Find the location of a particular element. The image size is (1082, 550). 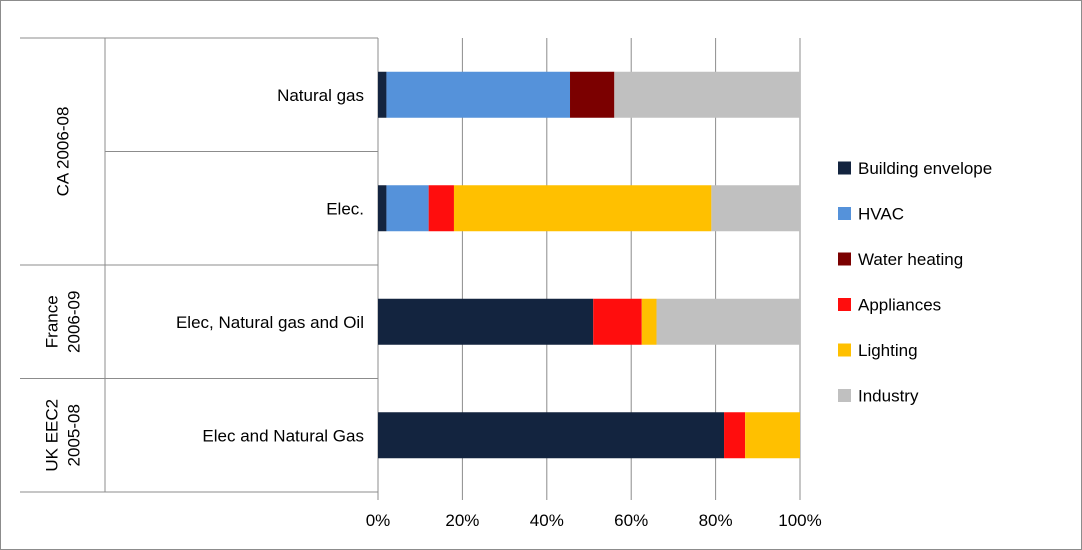

bar-industry-elec-natural-gas-and-oil is located at coordinates (728, 321).